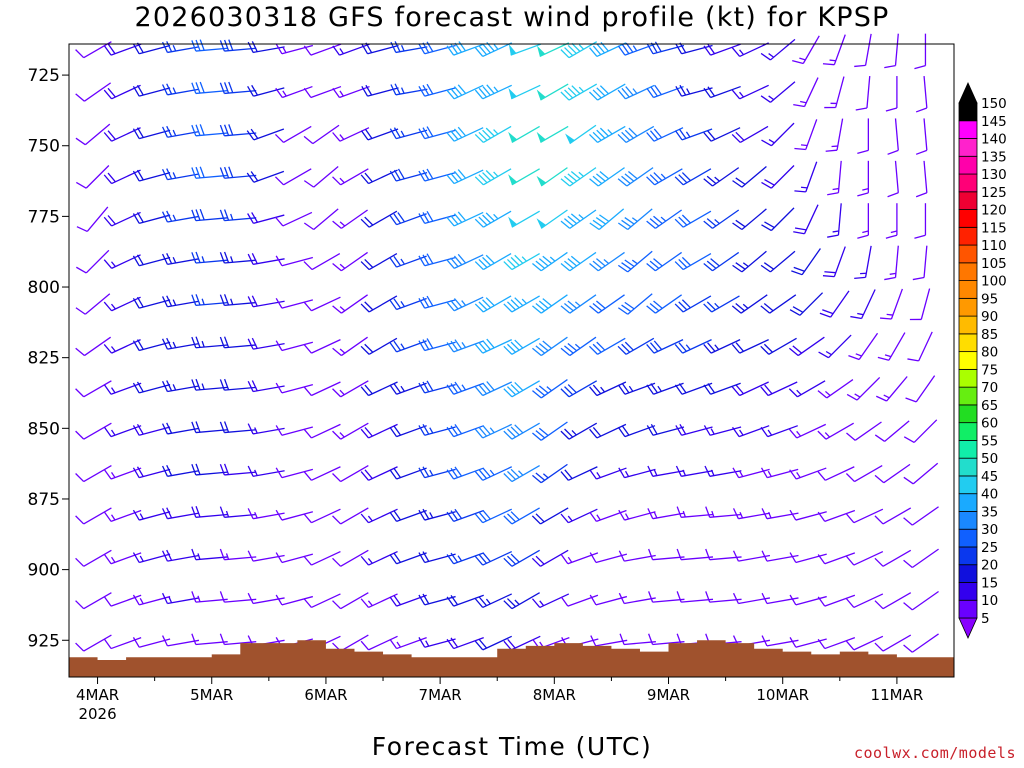 This screenshot has height=768, width=1024. I want to click on terrain-layer, so click(511, 658).